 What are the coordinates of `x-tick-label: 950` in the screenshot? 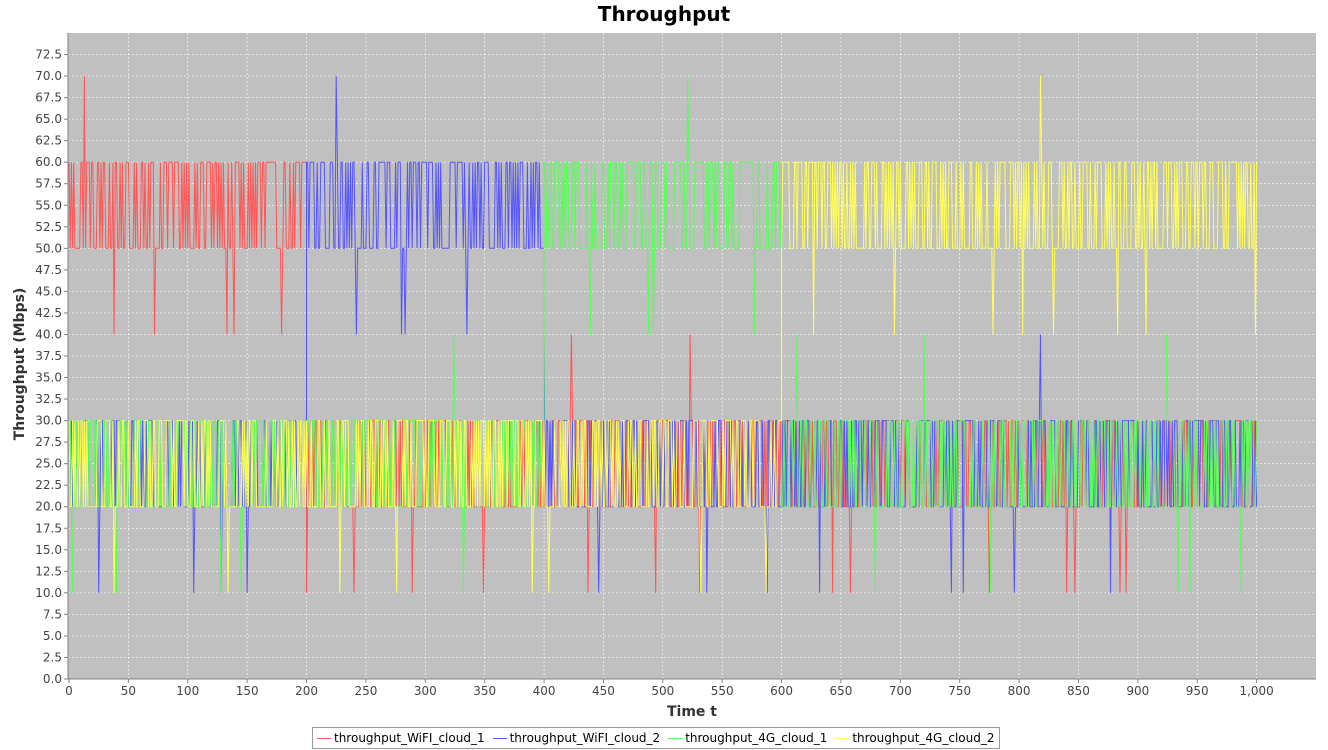 It's located at (1197, 691).